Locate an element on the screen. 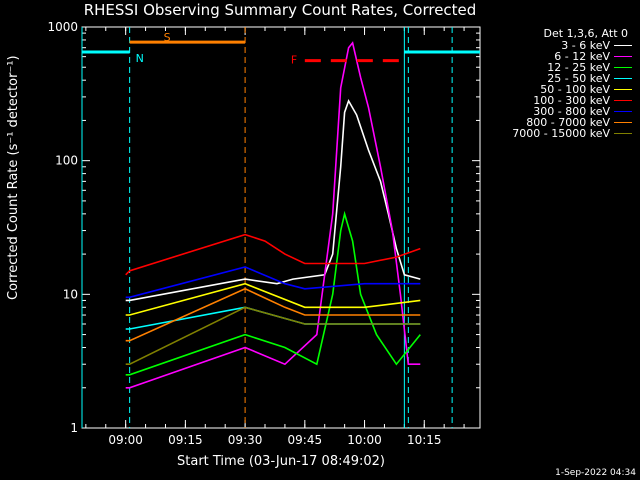 This screenshot has width=640, height=480. legend-label: 300 - 800 keV is located at coordinates (571, 111).